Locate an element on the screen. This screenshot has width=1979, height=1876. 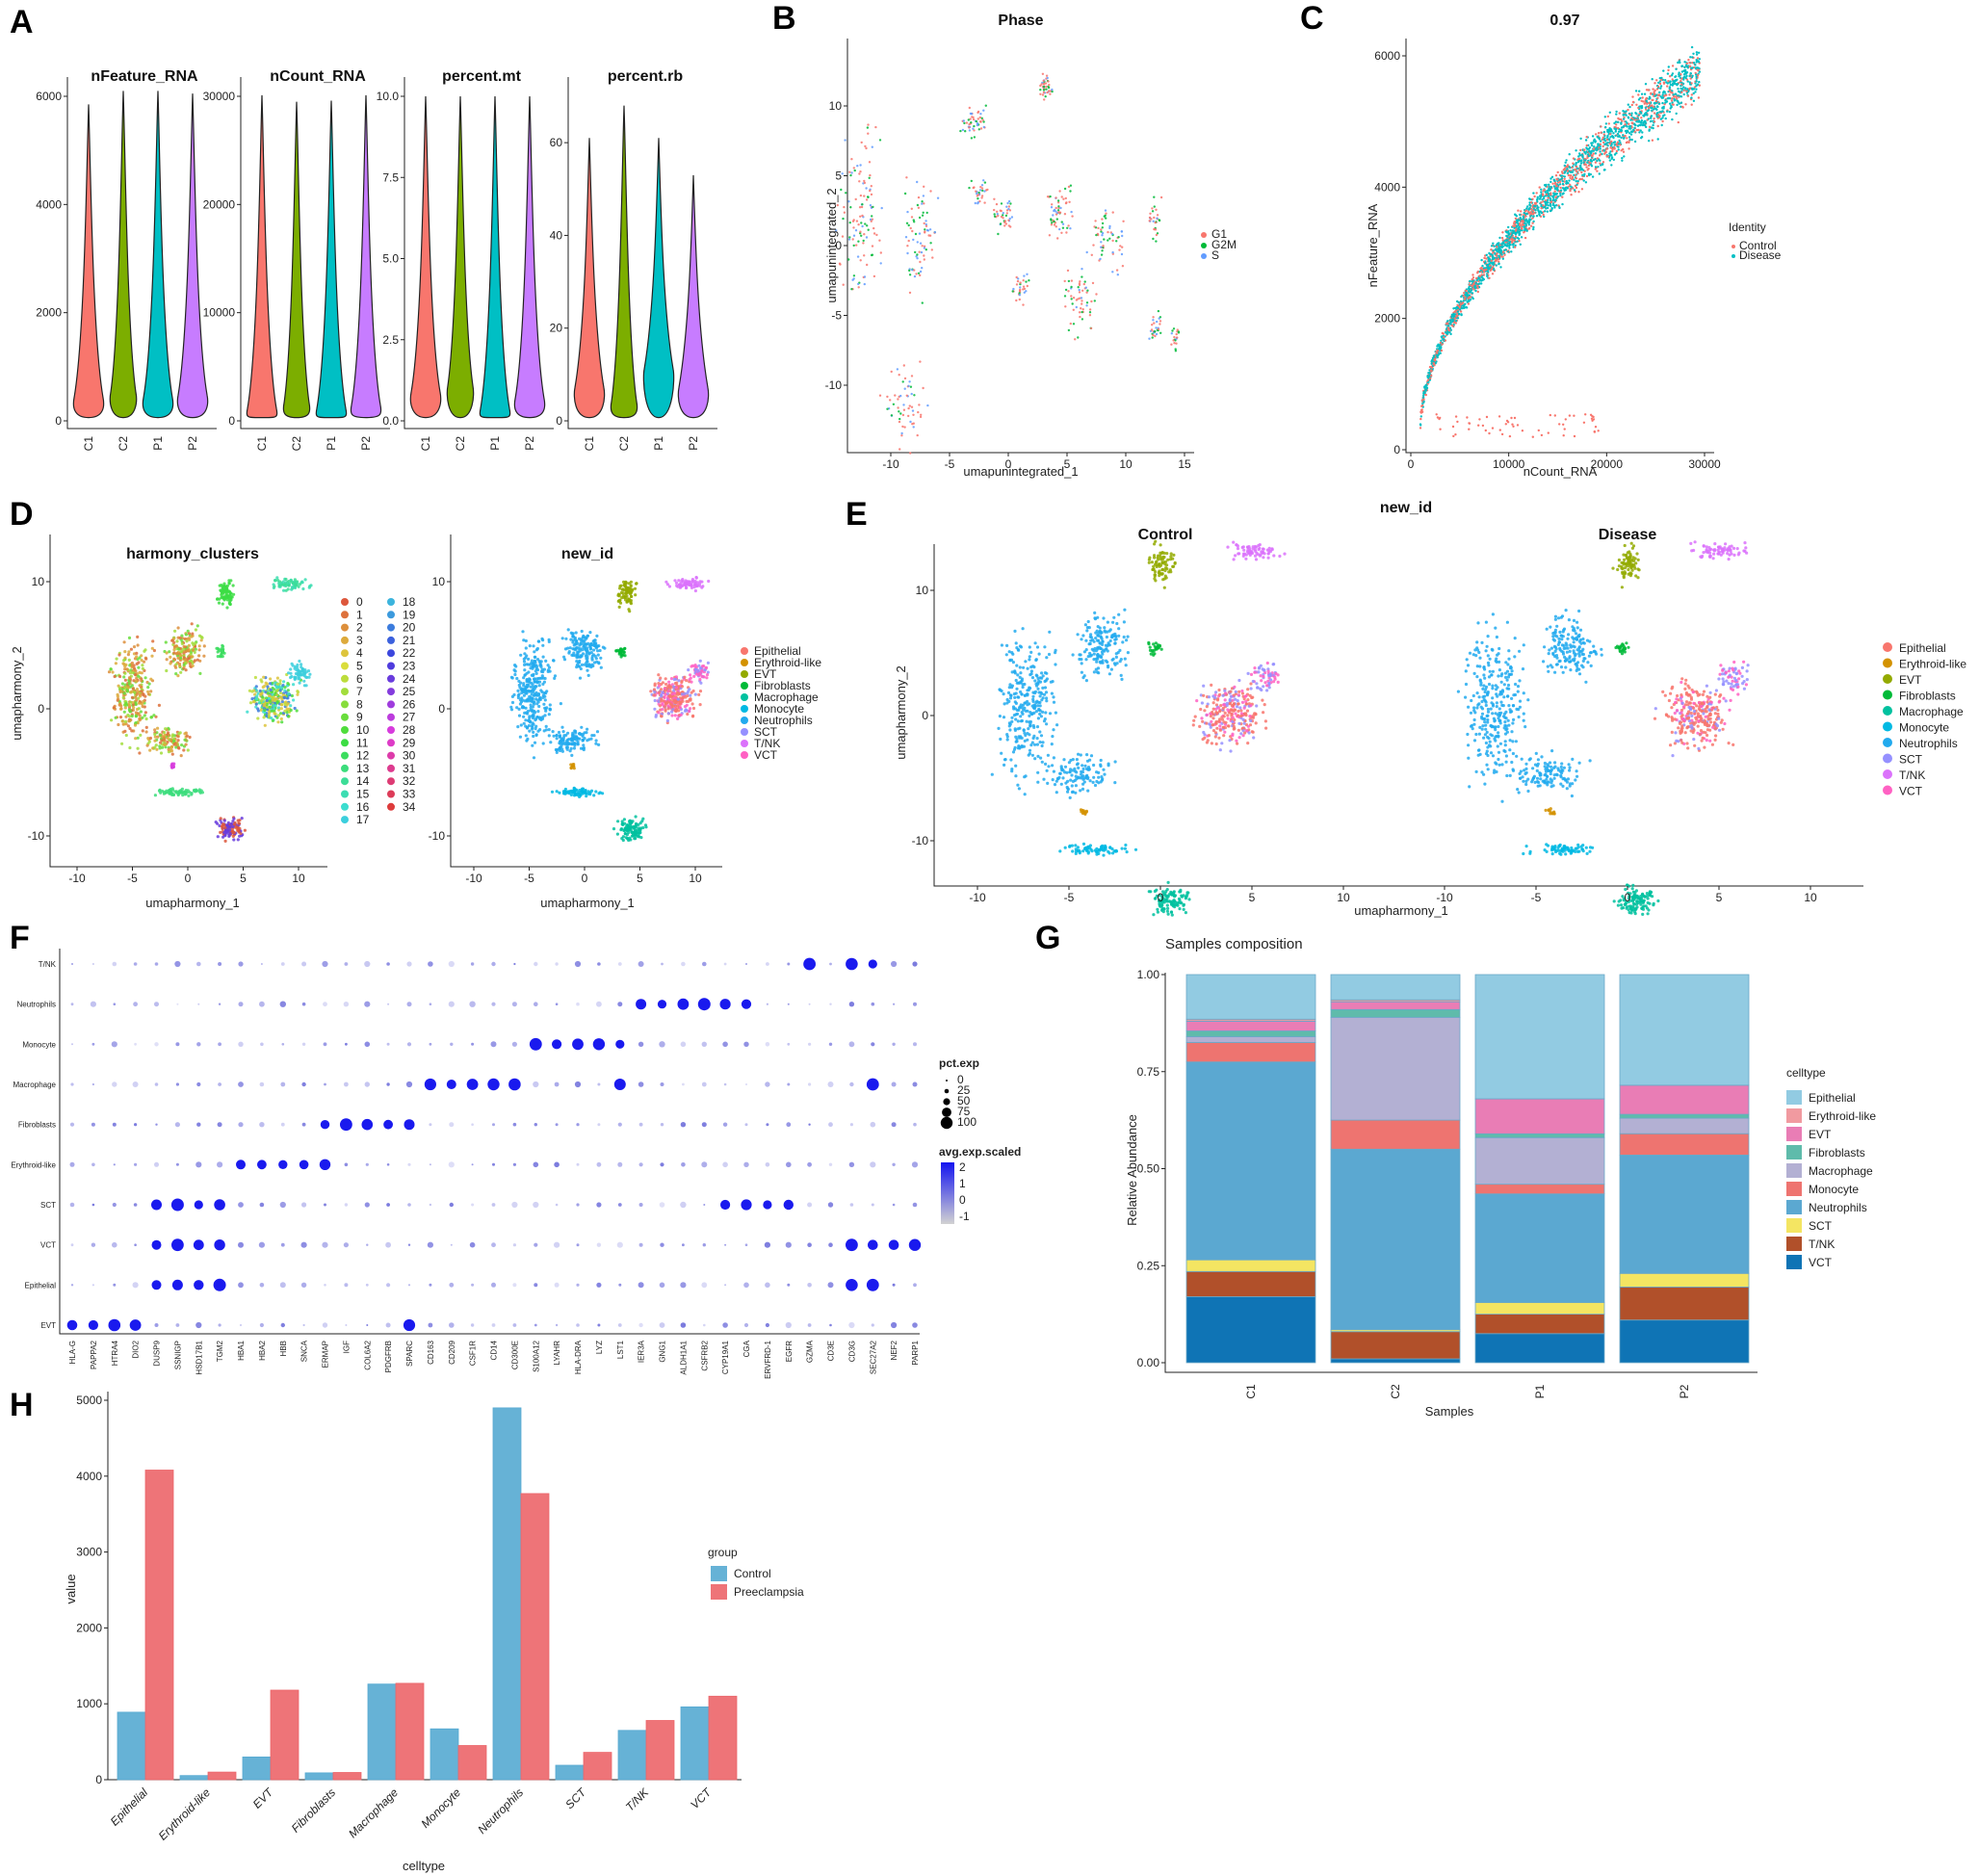
bar-Preeclampsia-VCT is located at coordinates (723, 1738).